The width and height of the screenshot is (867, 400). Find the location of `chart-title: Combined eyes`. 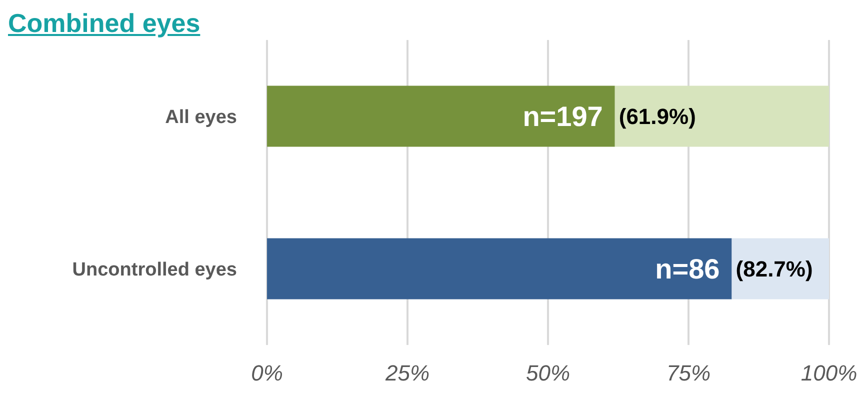

chart-title: Combined eyes is located at coordinates (105, 24).